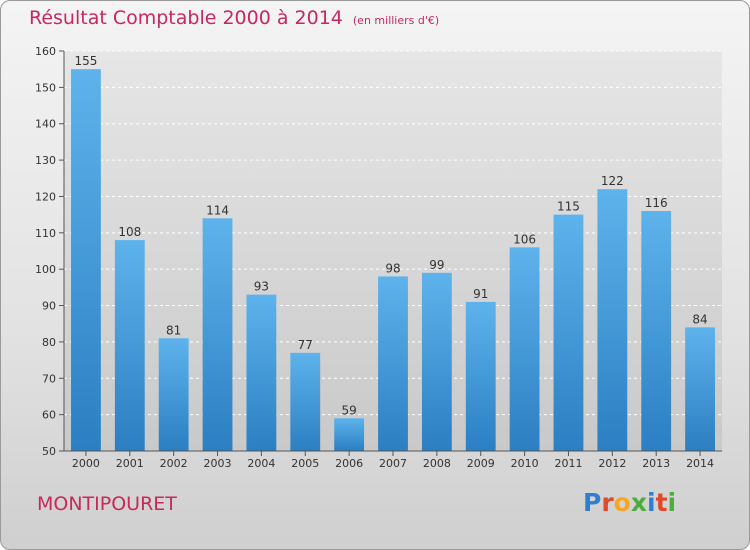  What do you see at coordinates (612, 181) in the screenshot?
I see `bar-value-label: 122` at bounding box center [612, 181].